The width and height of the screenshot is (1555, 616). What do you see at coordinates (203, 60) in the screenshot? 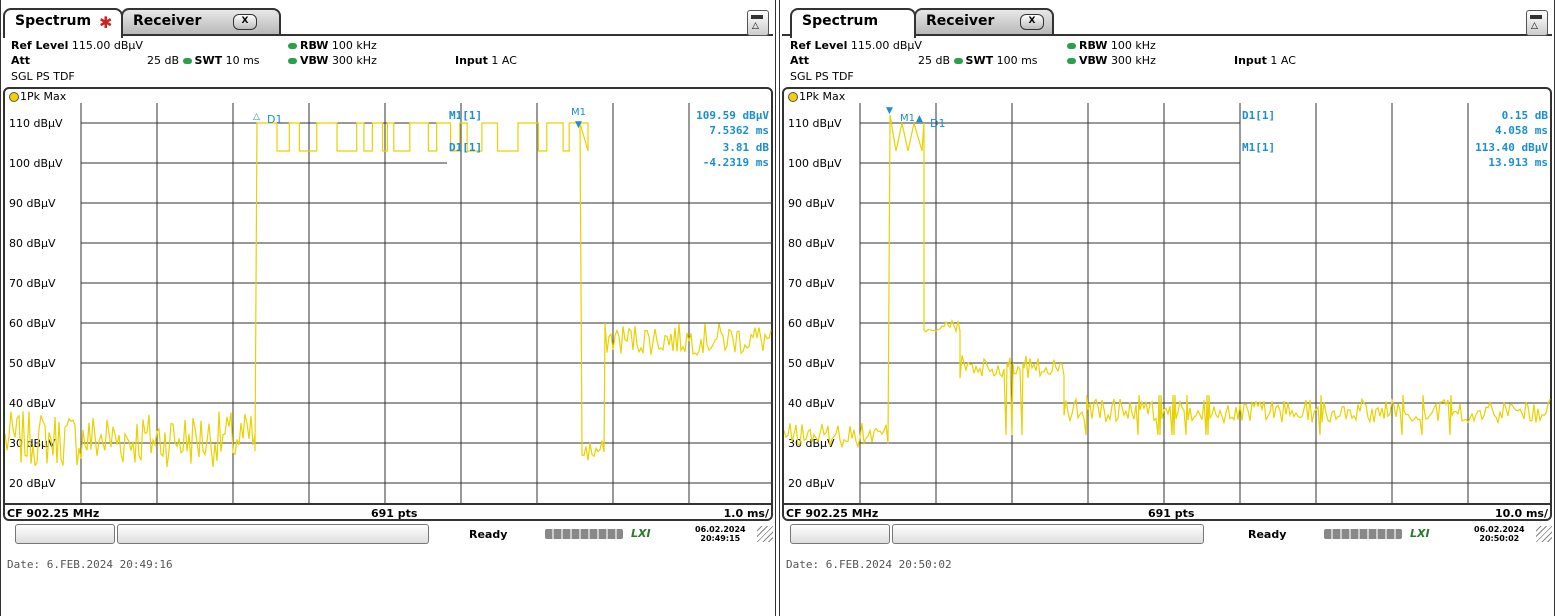
I see `att-swt: 25 dB SWT 10 ms` at bounding box center [203, 60].